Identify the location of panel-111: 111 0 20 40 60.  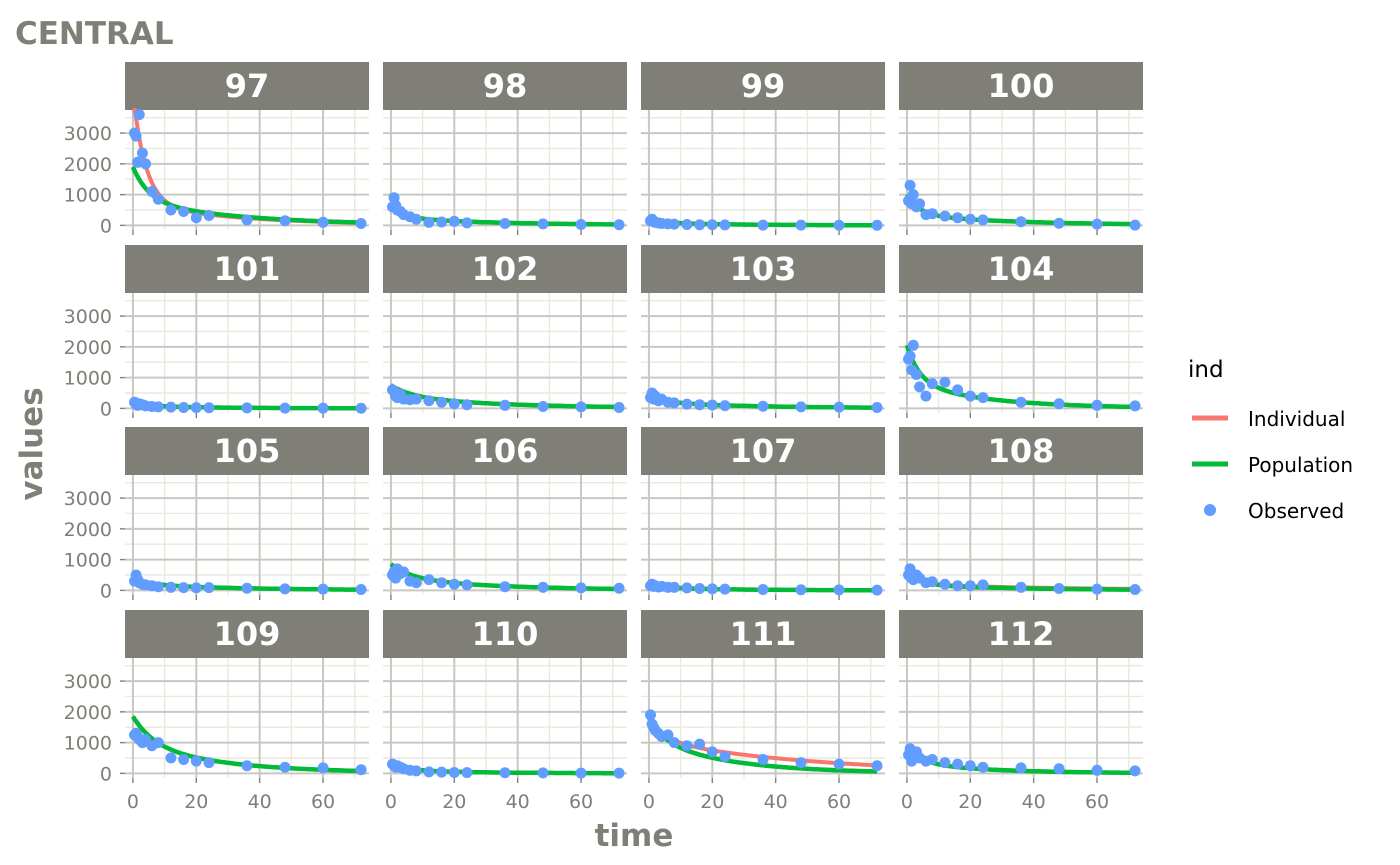
(763, 711).